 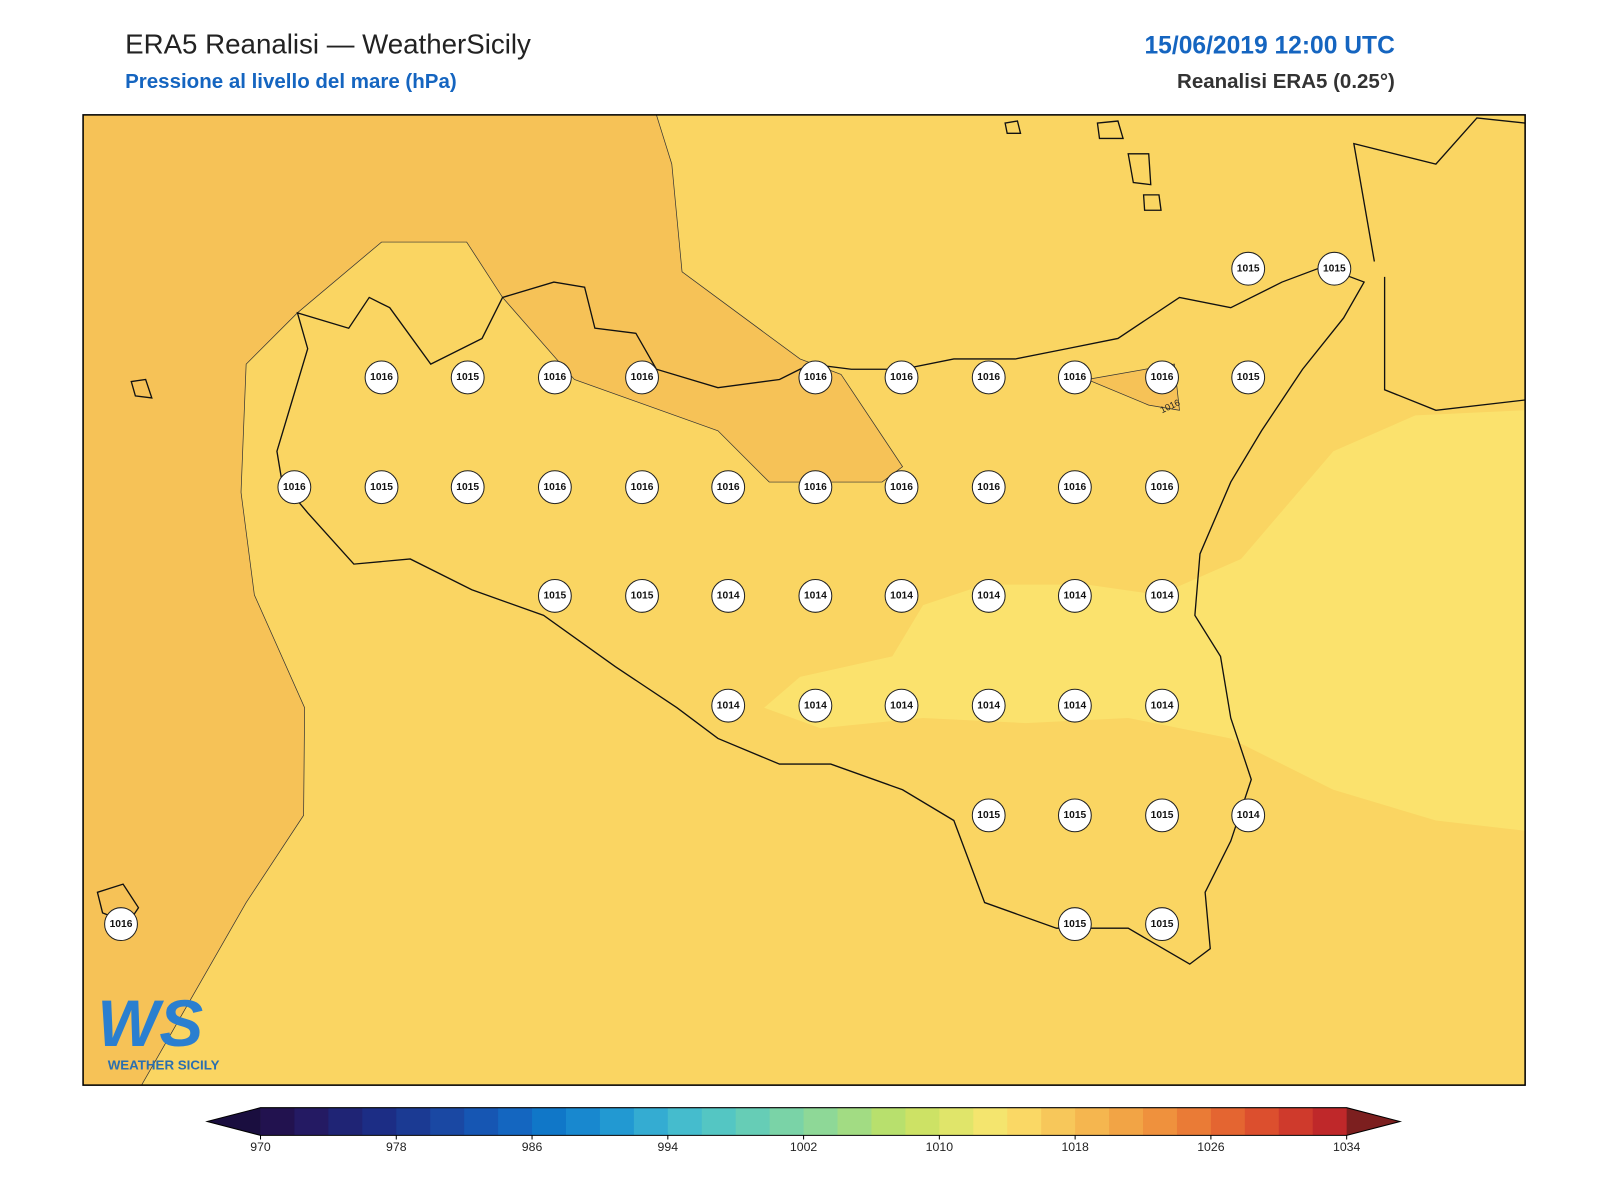 What do you see at coordinates (1075, 1147) in the screenshot?
I see `colorbar-tick-label: 1018` at bounding box center [1075, 1147].